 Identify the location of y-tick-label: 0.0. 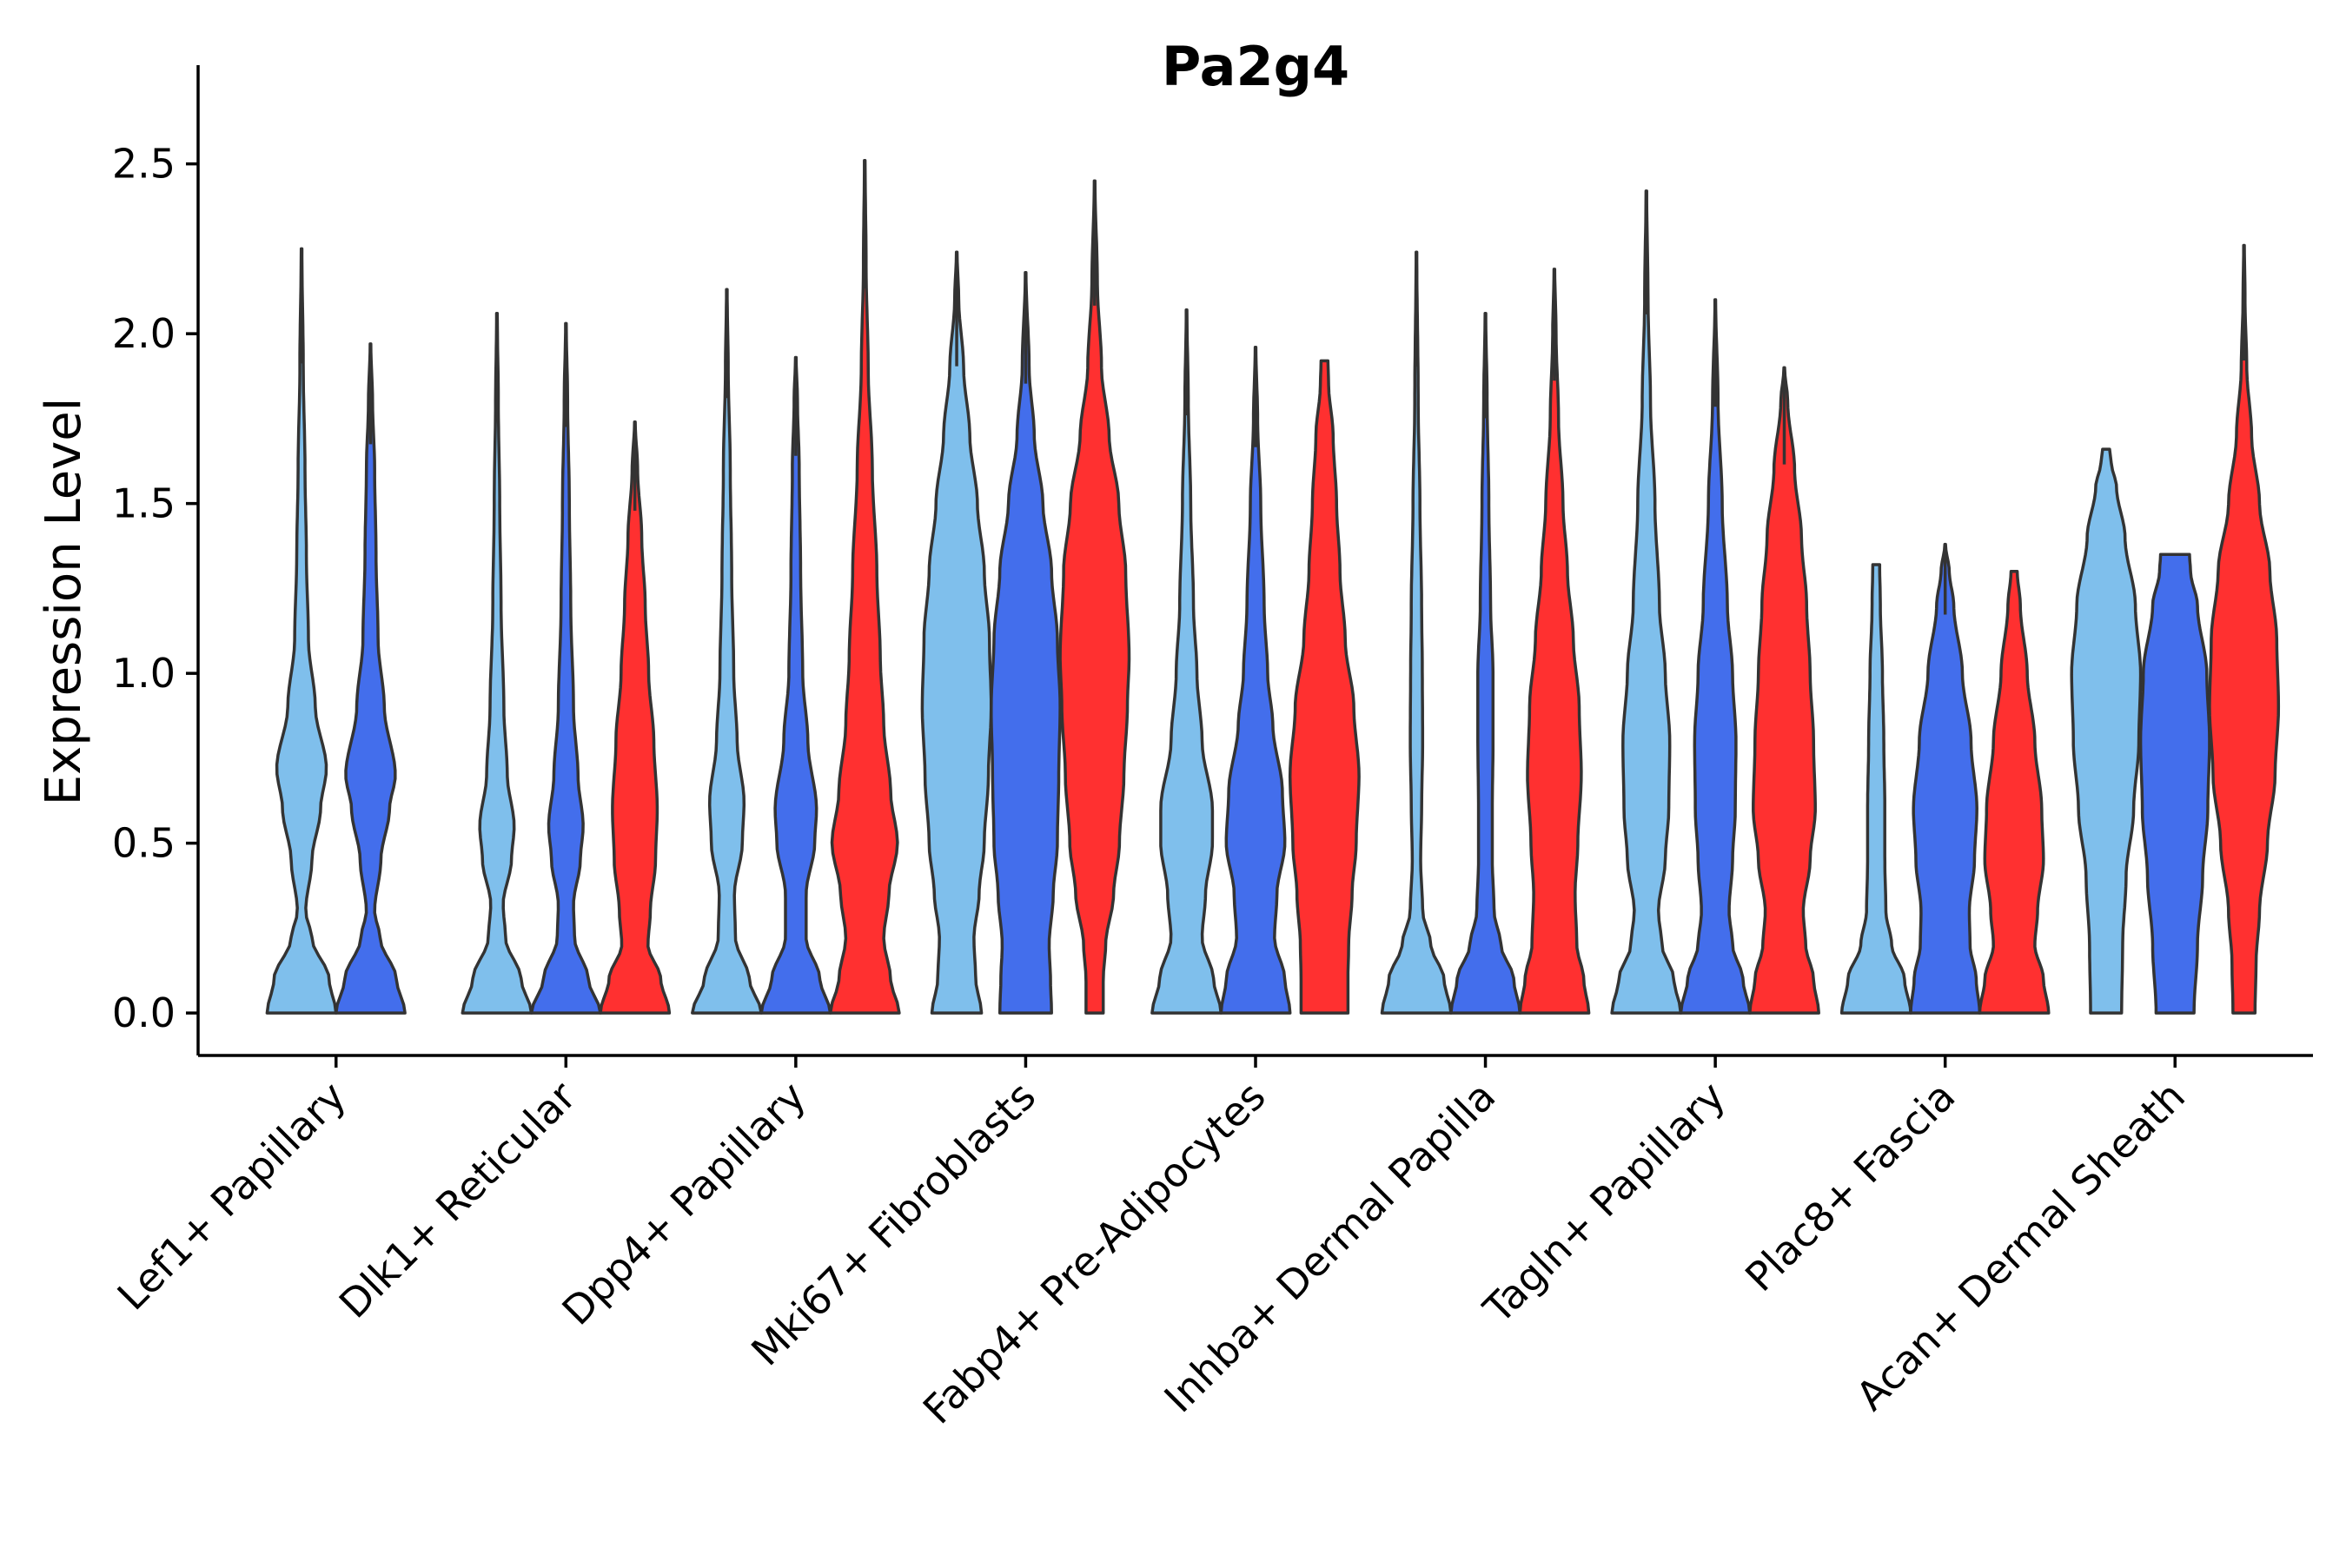
(144, 1012).